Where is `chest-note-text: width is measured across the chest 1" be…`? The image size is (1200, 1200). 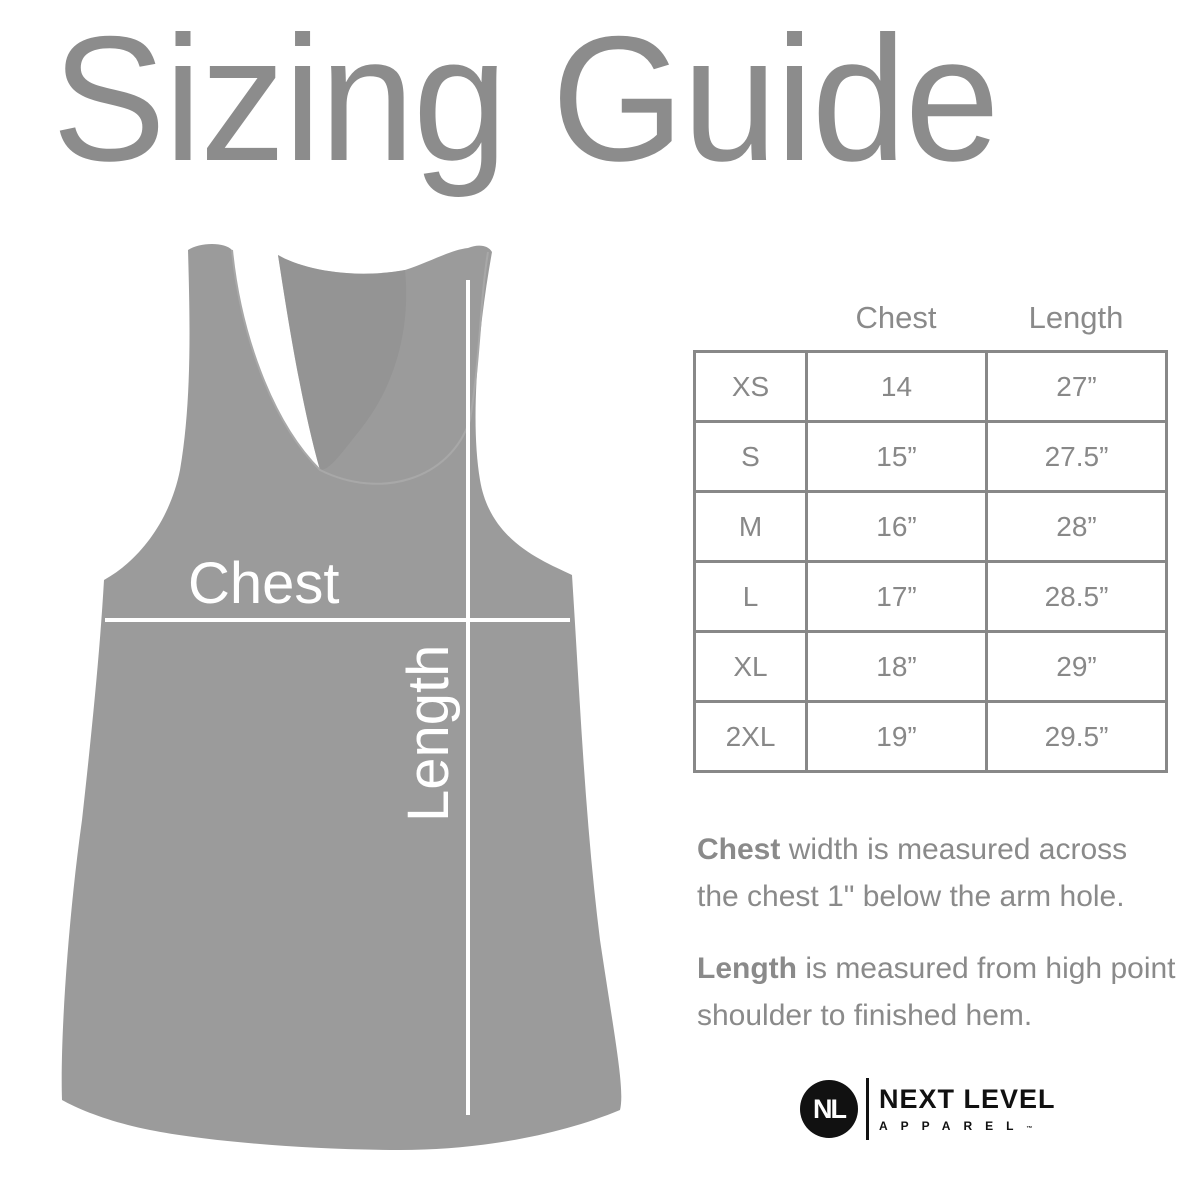
chest-note-text: width is measured across the chest 1" be… is located at coordinates (912, 873).